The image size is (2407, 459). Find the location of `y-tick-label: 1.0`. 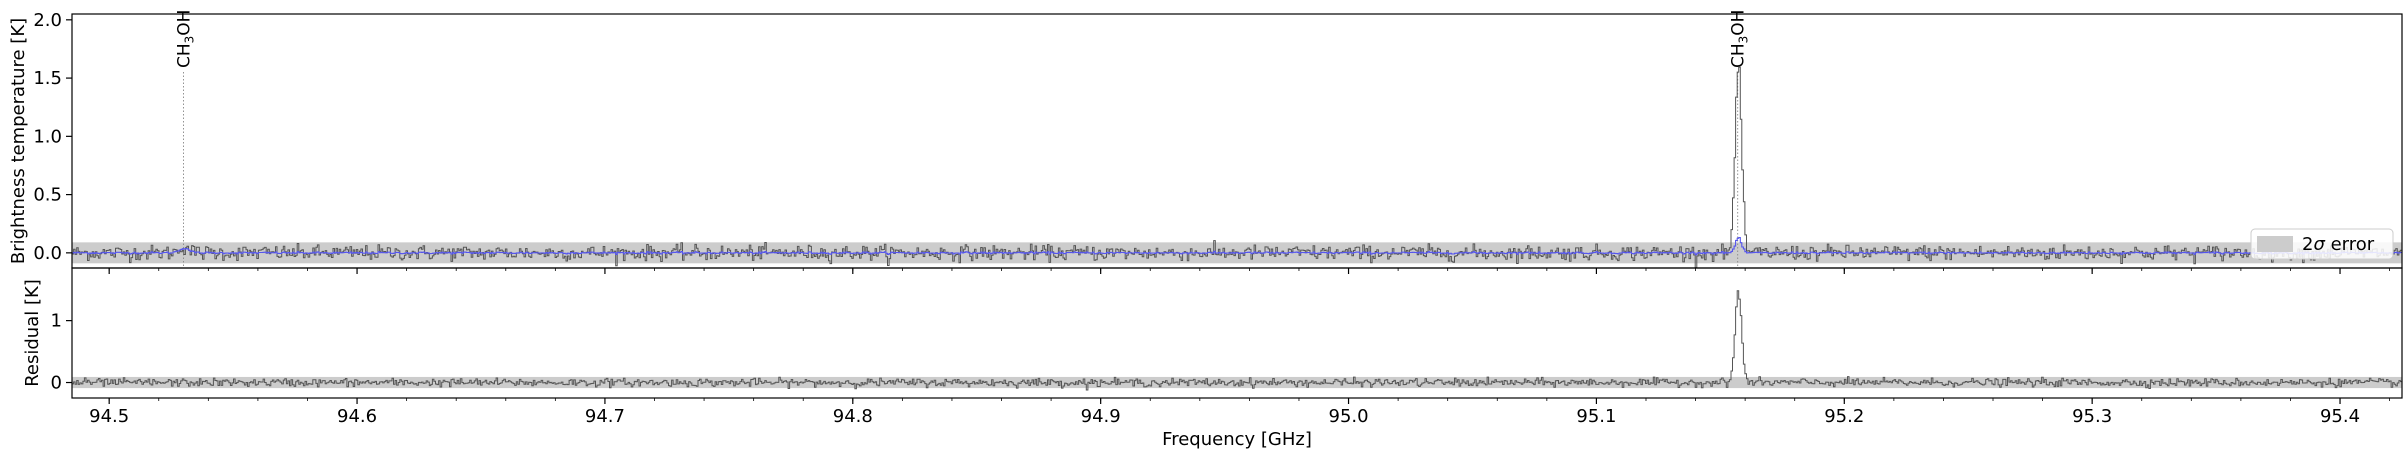

y-tick-label: 1.0 is located at coordinates (47, 136).